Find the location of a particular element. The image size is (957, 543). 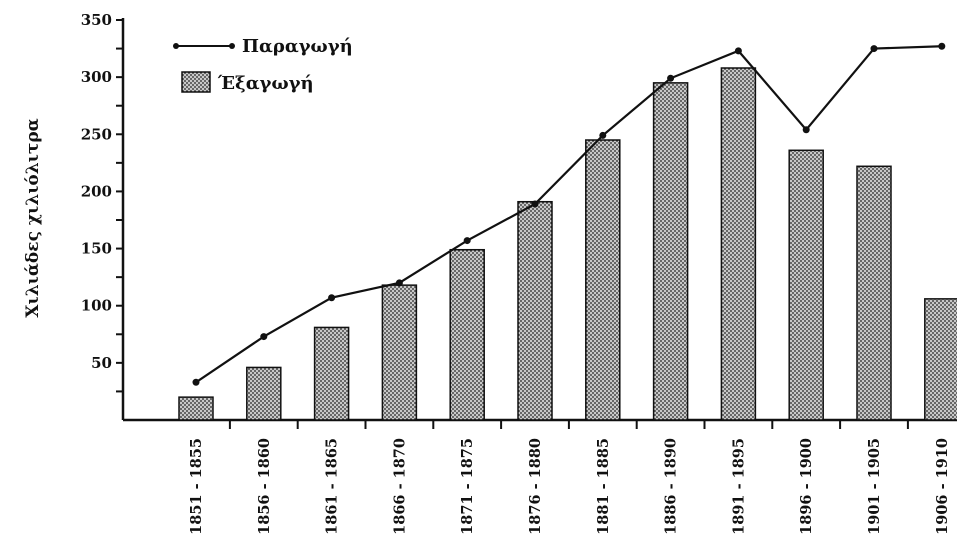

x-tick-label: 1856 - 1860 is located at coordinates (264, 486).